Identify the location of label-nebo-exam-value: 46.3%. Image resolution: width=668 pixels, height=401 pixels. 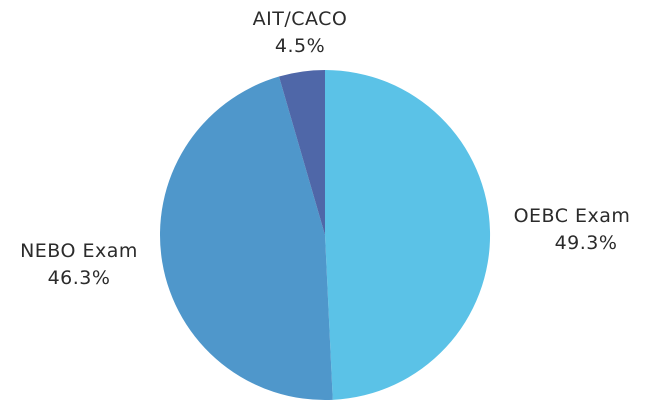
(79, 278).